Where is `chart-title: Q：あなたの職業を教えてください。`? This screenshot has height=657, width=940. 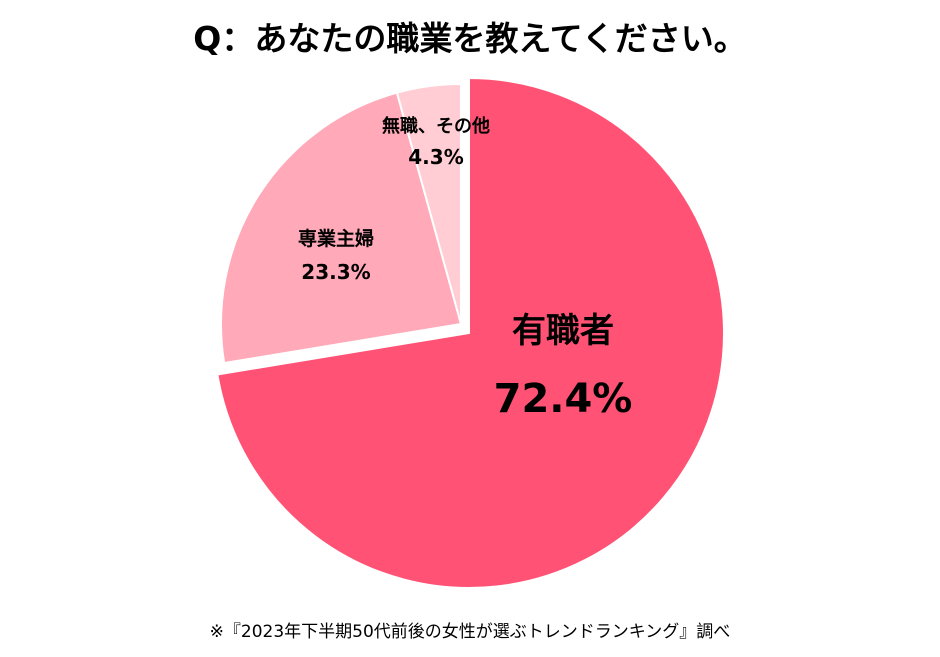 chart-title: Q：あなたの職業を教えてください。 is located at coordinates (470, 38).